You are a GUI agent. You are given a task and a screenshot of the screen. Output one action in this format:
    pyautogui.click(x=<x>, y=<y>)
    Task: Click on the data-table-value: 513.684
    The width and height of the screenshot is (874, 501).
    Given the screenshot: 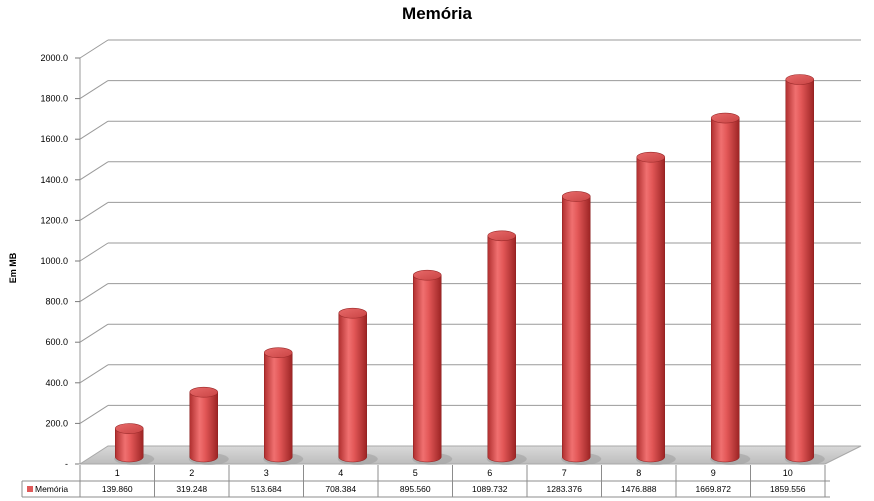 What is the action you would take?
    pyautogui.click(x=266, y=489)
    